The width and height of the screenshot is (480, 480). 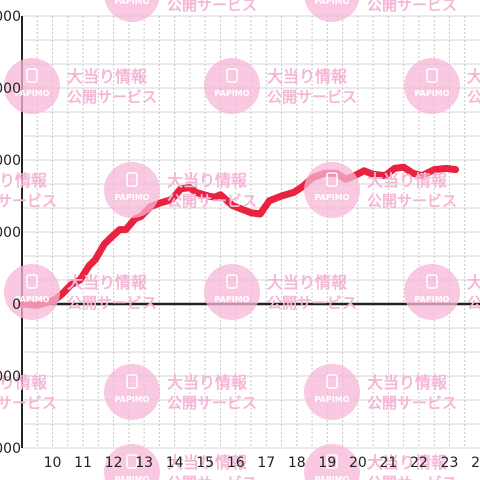 What do you see at coordinates (10, 449) in the screenshot?
I see `y-tick-label: -6,000` at bounding box center [10, 449].